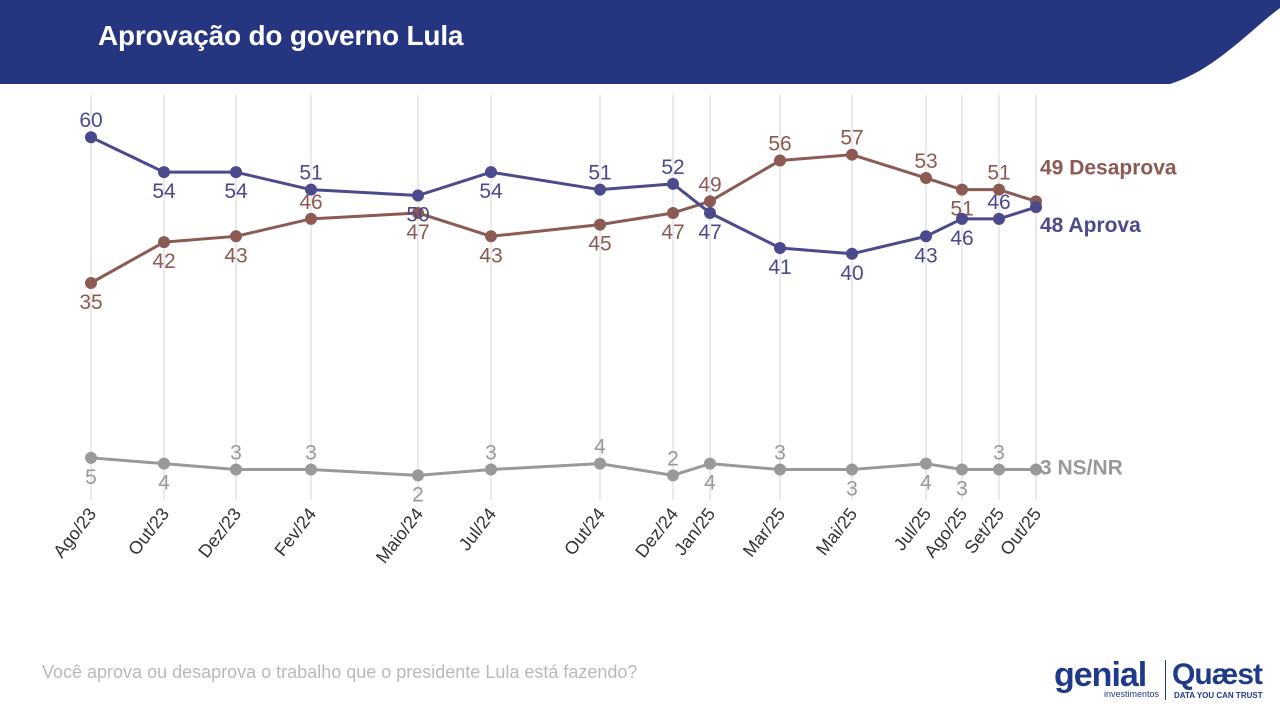 The height and width of the screenshot is (720, 1280). Describe the element at coordinates (90, 302) in the screenshot. I see `desaprova-data-label: 35` at that location.